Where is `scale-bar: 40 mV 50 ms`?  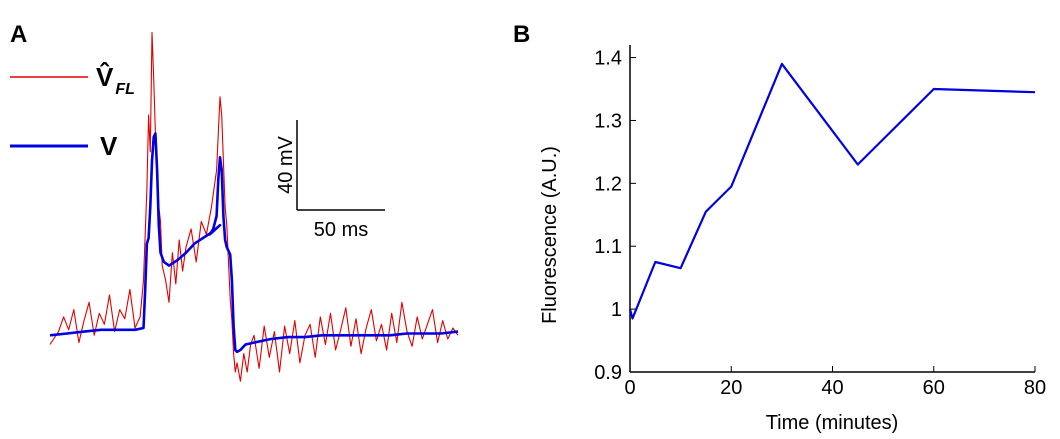
scale-bar: 40 mV 50 ms is located at coordinates (330, 180).